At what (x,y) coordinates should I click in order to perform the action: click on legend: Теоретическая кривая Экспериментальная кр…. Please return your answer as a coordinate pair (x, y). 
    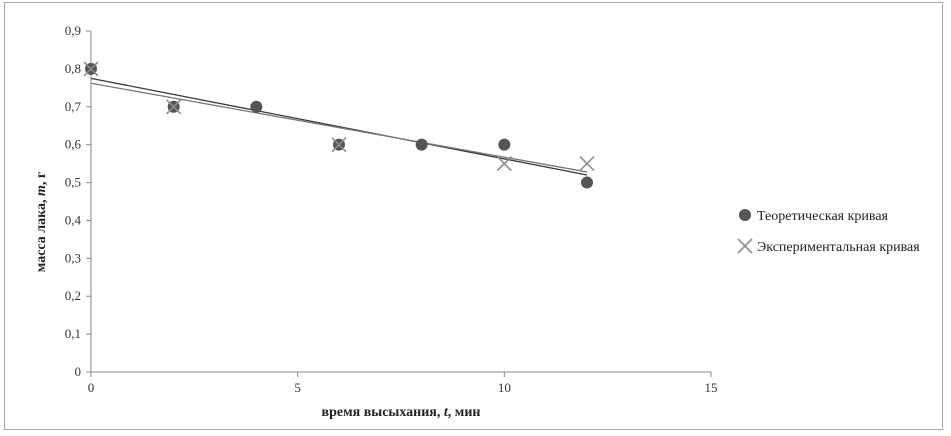
    Looking at the image, I should click on (828, 232).